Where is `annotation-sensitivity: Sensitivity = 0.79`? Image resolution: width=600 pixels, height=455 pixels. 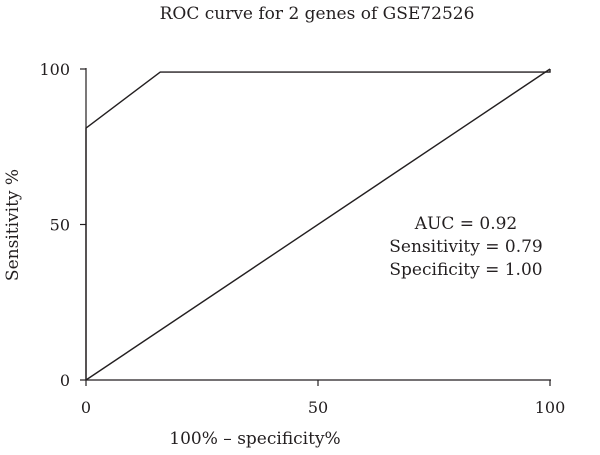
annotation-sensitivity: Sensitivity = 0.79 is located at coordinates (465, 247).